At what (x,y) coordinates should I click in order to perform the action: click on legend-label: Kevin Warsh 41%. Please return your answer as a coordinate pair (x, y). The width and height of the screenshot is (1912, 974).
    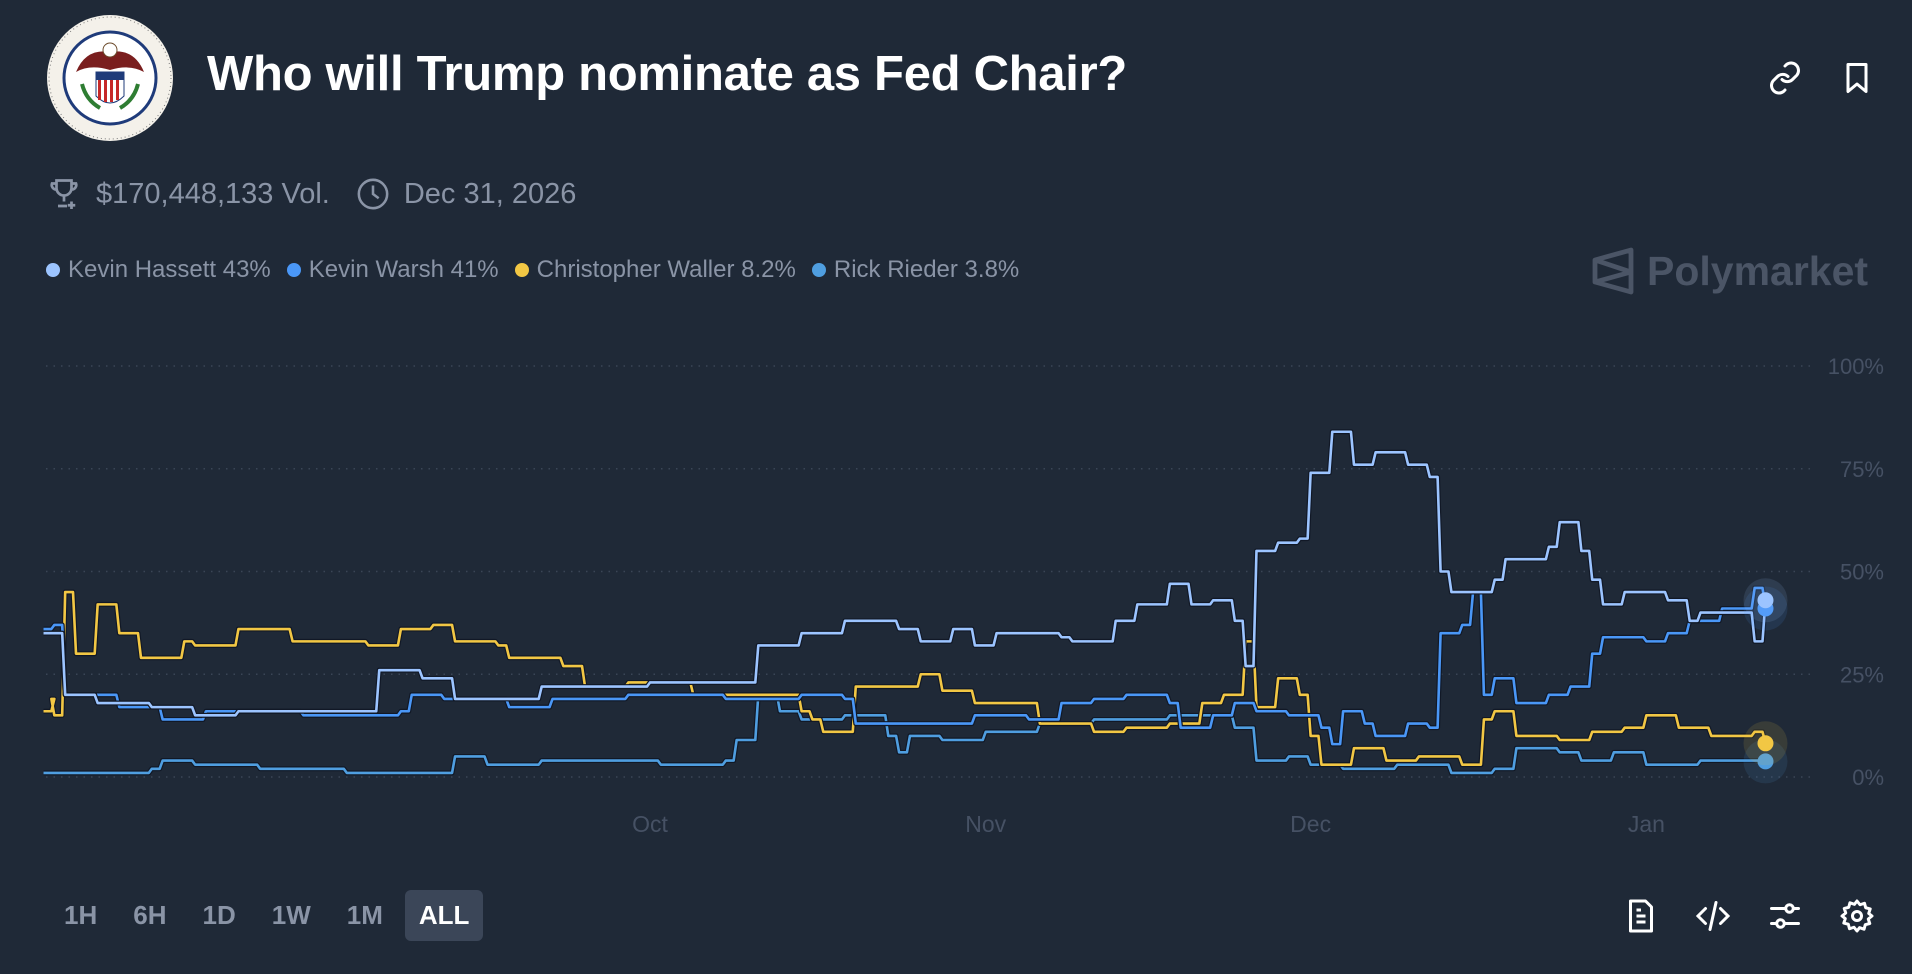
    Looking at the image, I should click on (403, 269).